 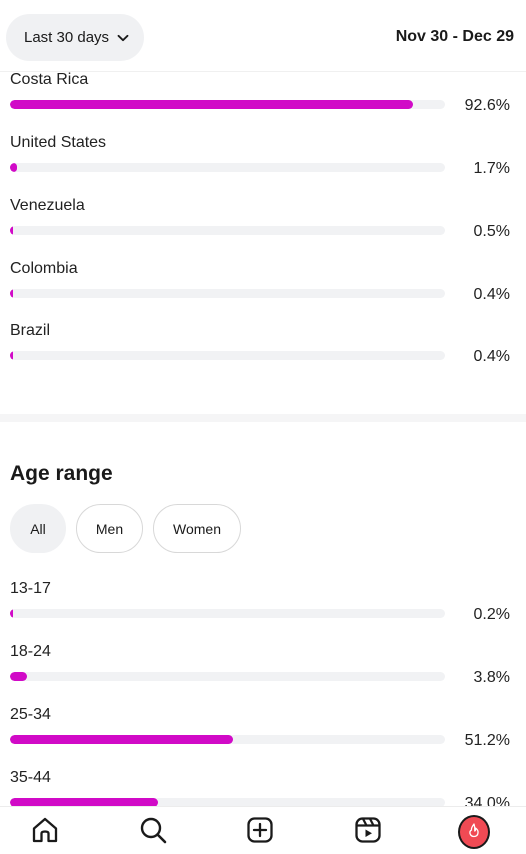 I want to click on date-range-text: Nov 30 - Dec 29, so click(x=454, y=36).